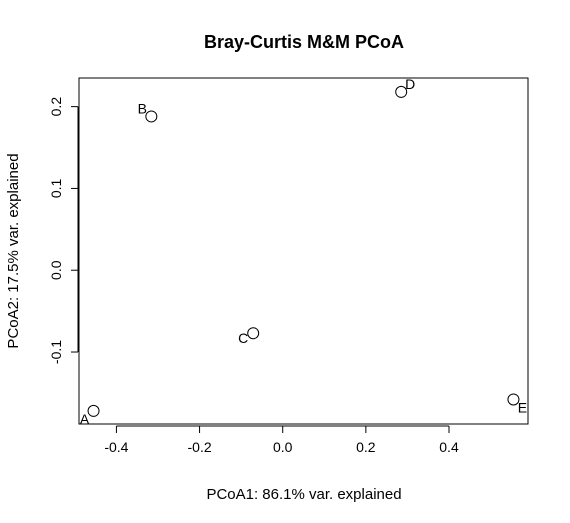 This screenshot has width=570, height=523. What do you see at coordinates (56, 270) in the screenshot?
I see `y-tick-label: 0.0` at bounding box center [56, 270].